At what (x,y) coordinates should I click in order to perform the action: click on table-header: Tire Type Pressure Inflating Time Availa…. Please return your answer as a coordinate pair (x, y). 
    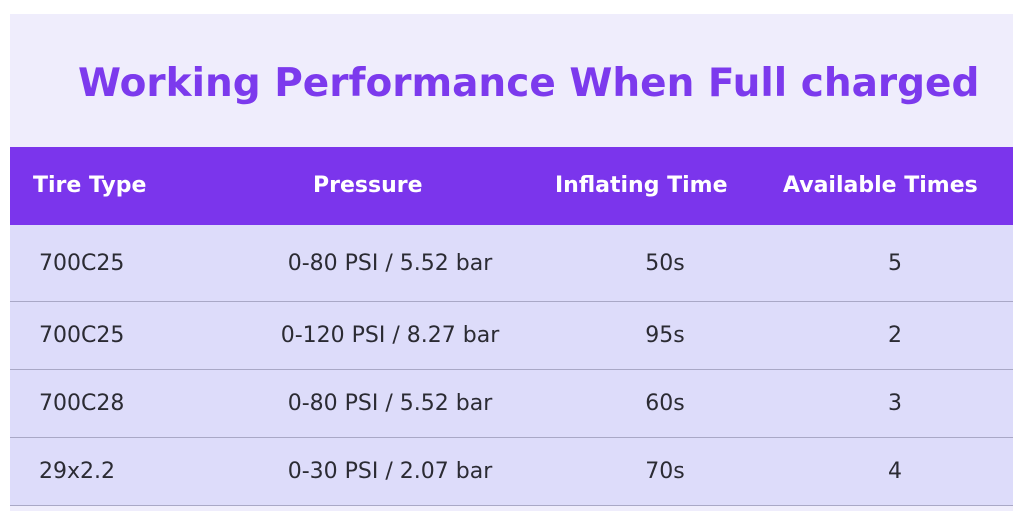
    Looking at the image, I should click on (511, 186).